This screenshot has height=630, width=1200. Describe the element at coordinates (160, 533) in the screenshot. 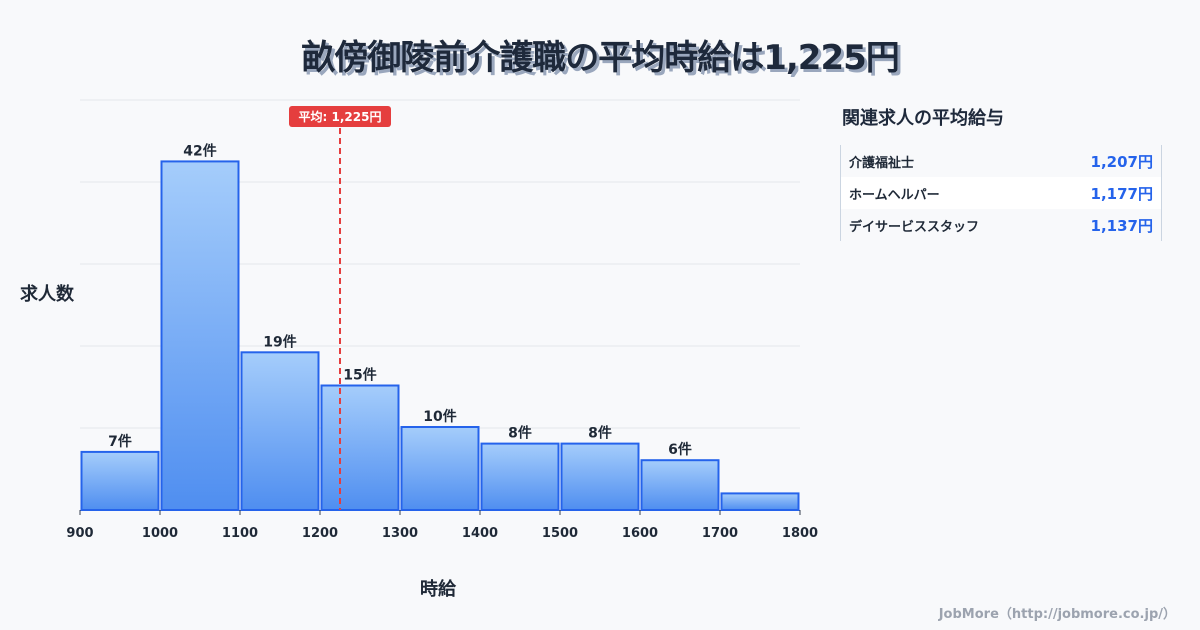

I see `x-tick-label: 1000` at that location.